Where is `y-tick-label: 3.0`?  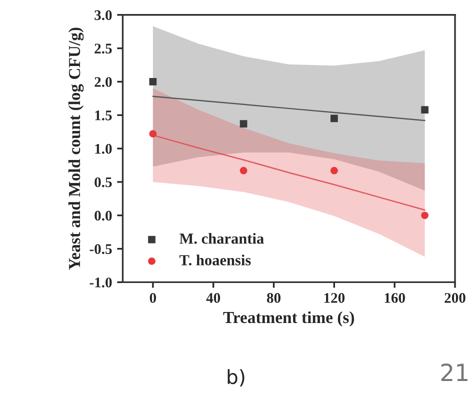 y-tick-label: 3.0 is located at coordinates (103, 15).